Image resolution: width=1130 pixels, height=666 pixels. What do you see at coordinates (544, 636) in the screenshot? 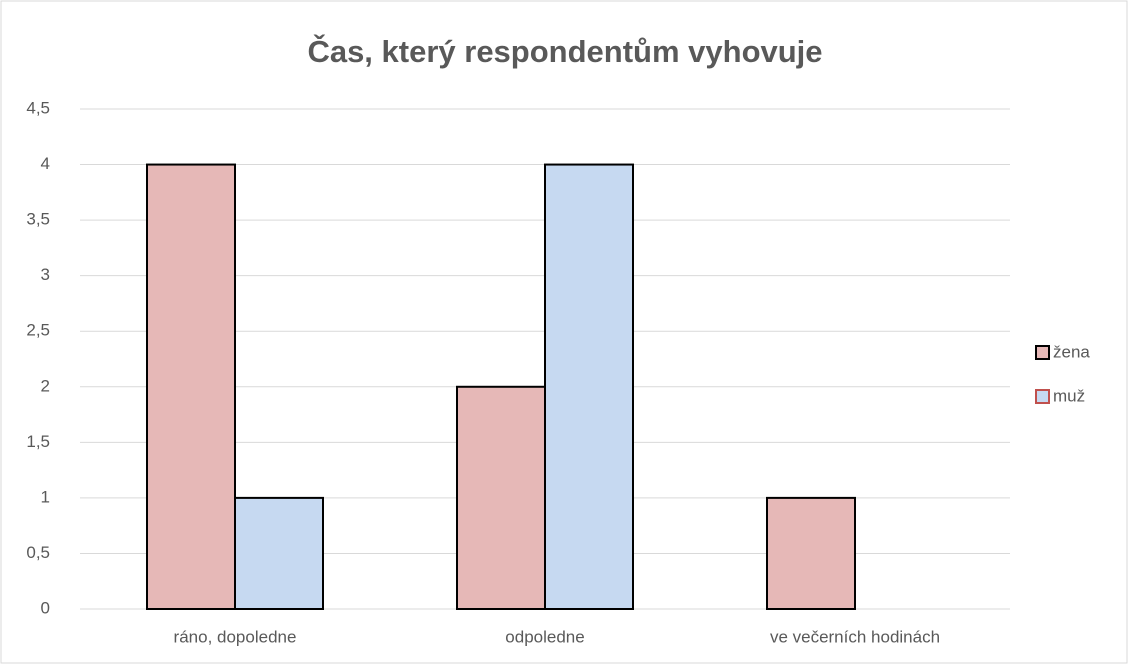
I see `x-tick-label: odpoledne` at bounding box center [544, 636].